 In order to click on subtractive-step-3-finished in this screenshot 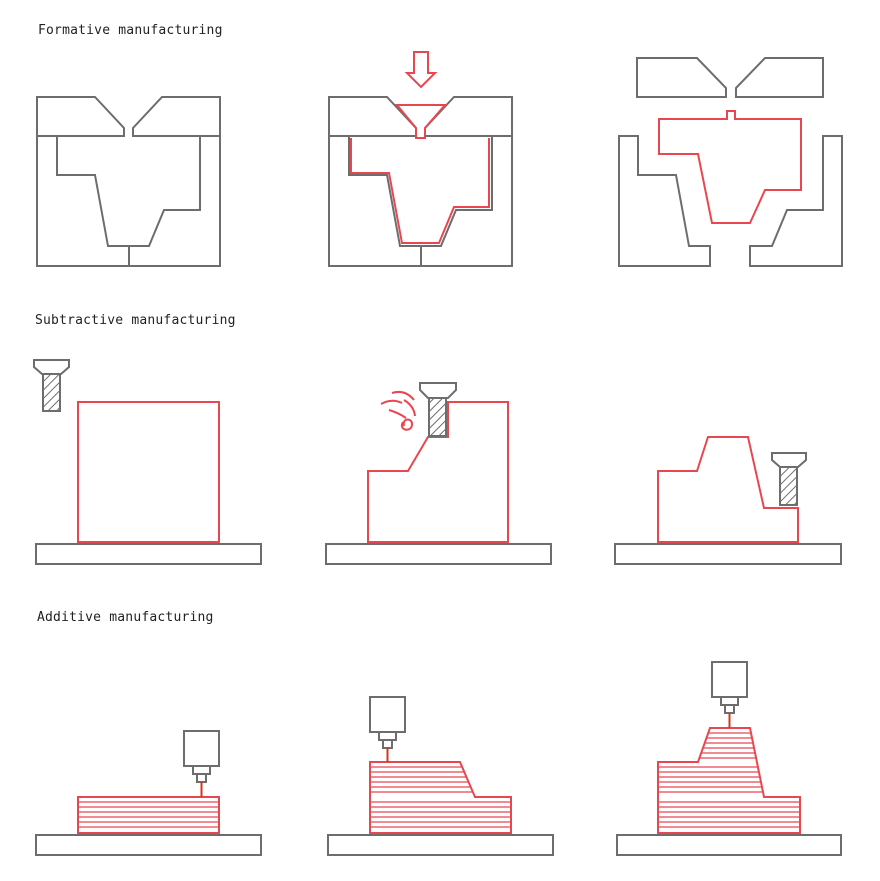, I will do `click(728, 500)`.